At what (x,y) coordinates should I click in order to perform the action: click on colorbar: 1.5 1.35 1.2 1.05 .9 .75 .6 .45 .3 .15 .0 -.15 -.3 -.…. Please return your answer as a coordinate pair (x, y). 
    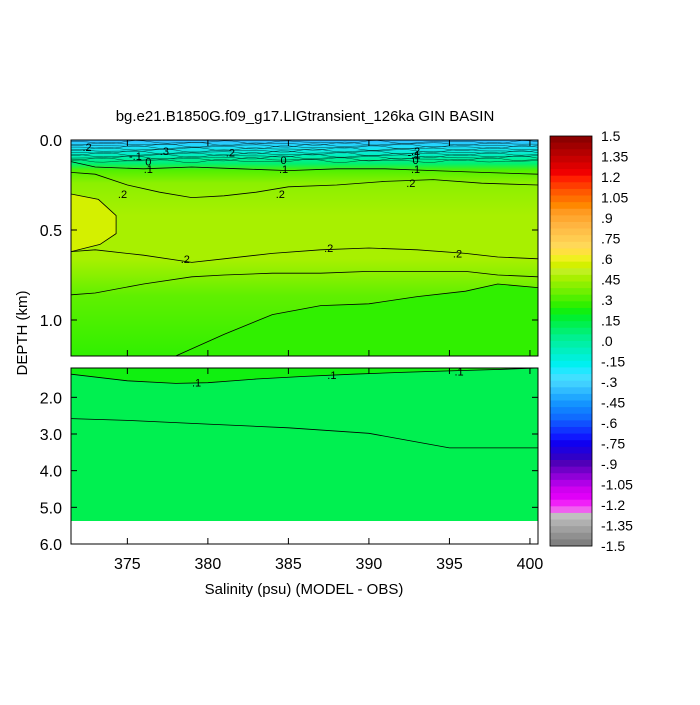
    Looking at the image, I should click on (591, 341).